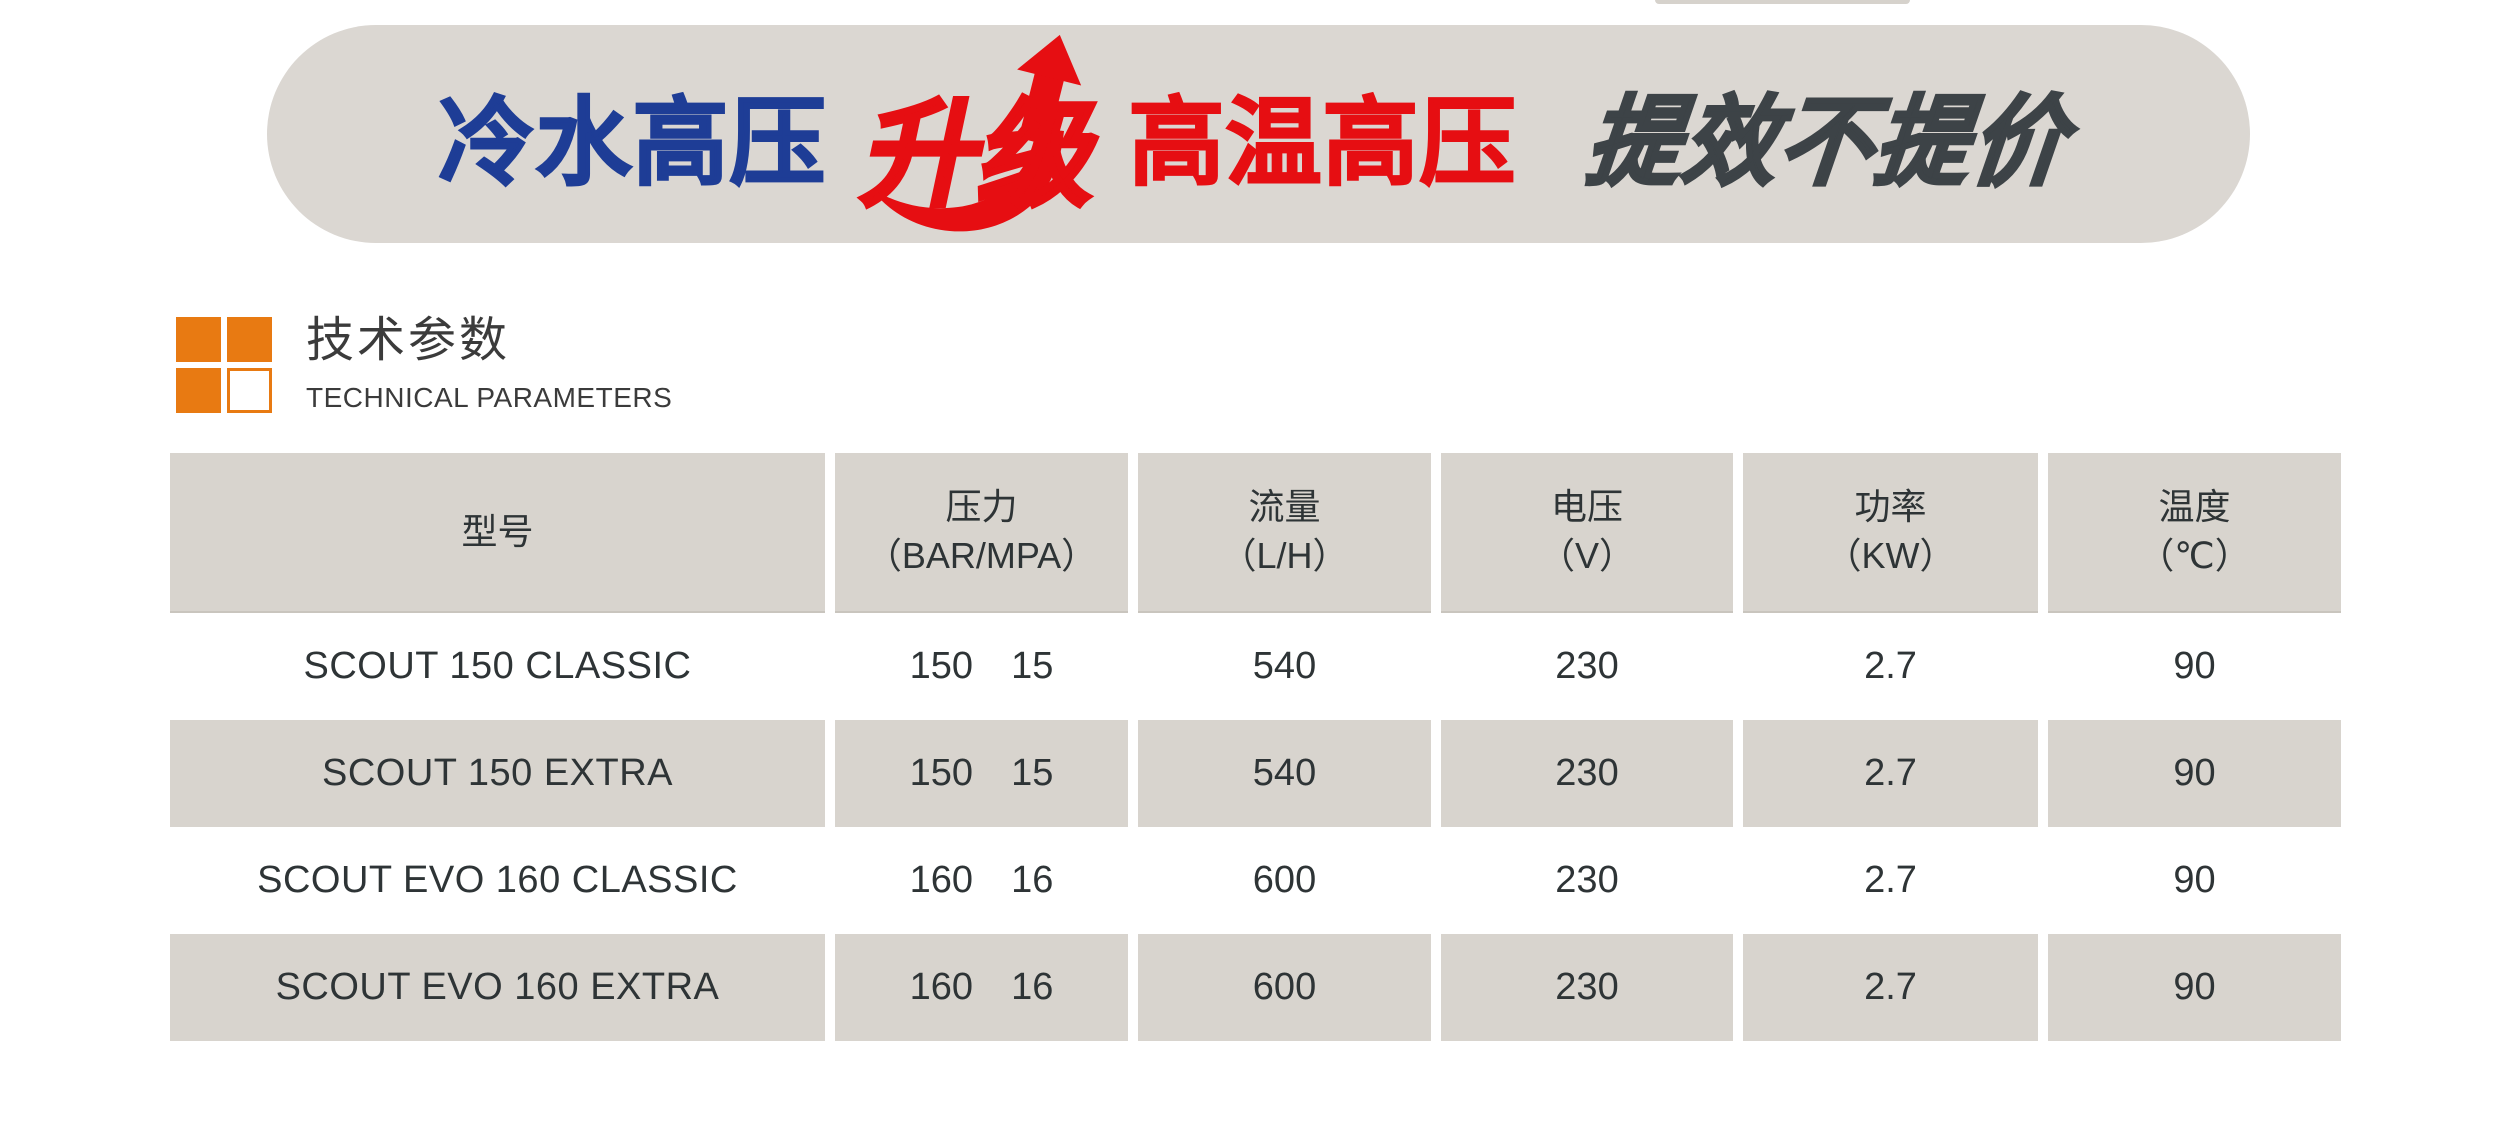 The width and height of the screenshot is (2516, 1139). I want to click on table-row: SCOUT 150 CLASSIC 150 15 540 230 2.7 90, so click(1255, 666).